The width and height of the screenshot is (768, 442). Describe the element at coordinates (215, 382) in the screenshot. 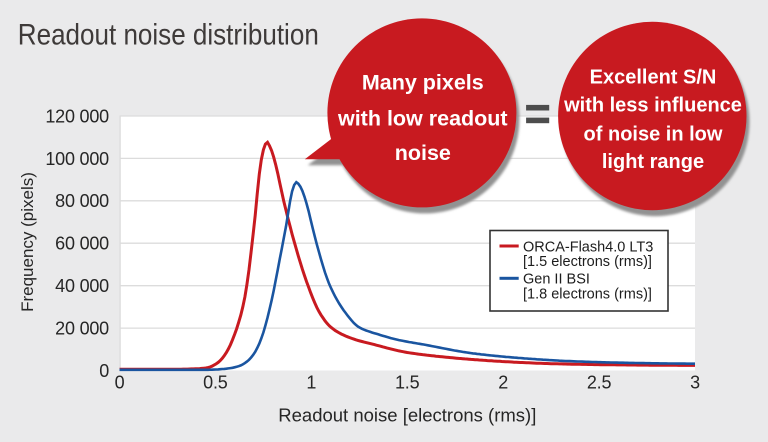

I see `svg-text: 0.5` at that location.